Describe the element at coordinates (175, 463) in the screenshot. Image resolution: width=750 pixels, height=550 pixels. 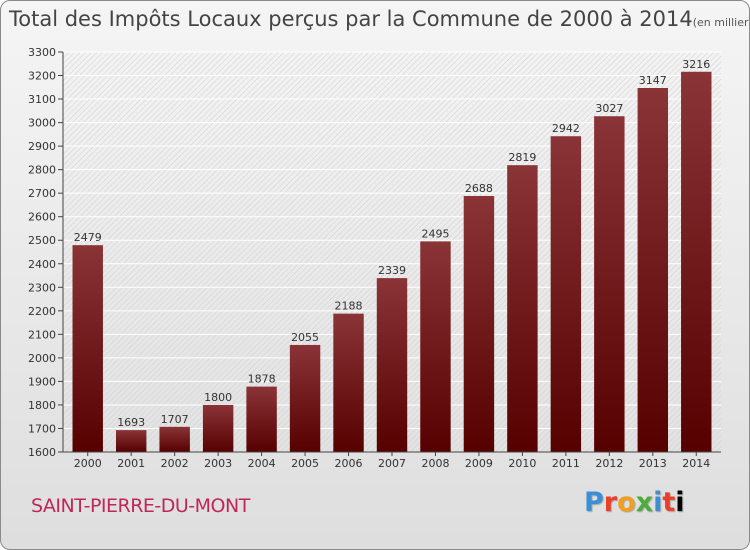
I see `x-tick-label: 2002` at that location.